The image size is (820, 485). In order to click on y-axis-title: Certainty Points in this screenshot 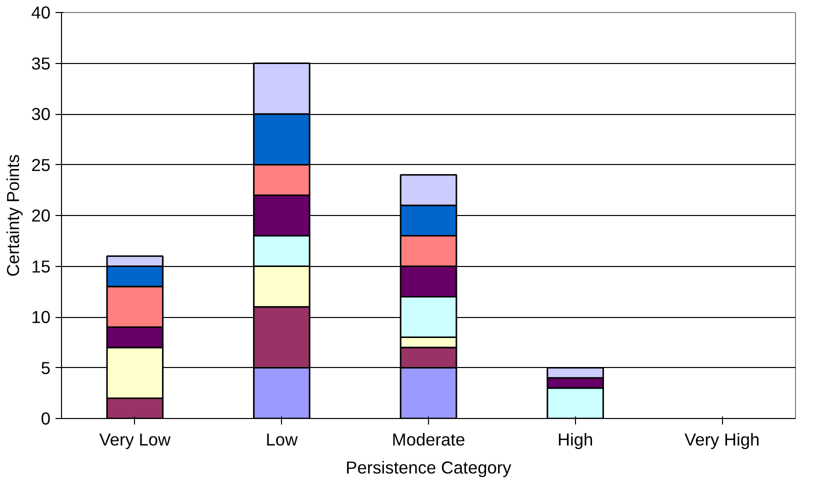, I will do `click(13, 215)`.